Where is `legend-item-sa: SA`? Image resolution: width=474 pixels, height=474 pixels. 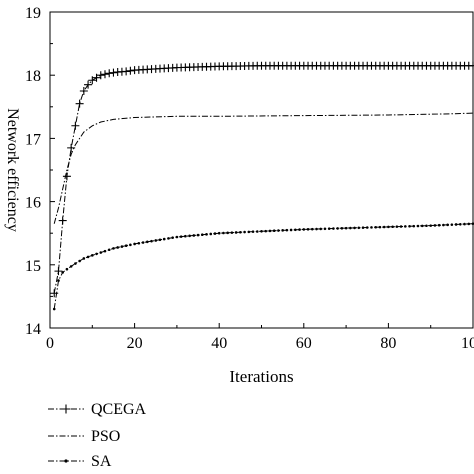
legend-item-sa: SA is located at coordinates (80, 461).